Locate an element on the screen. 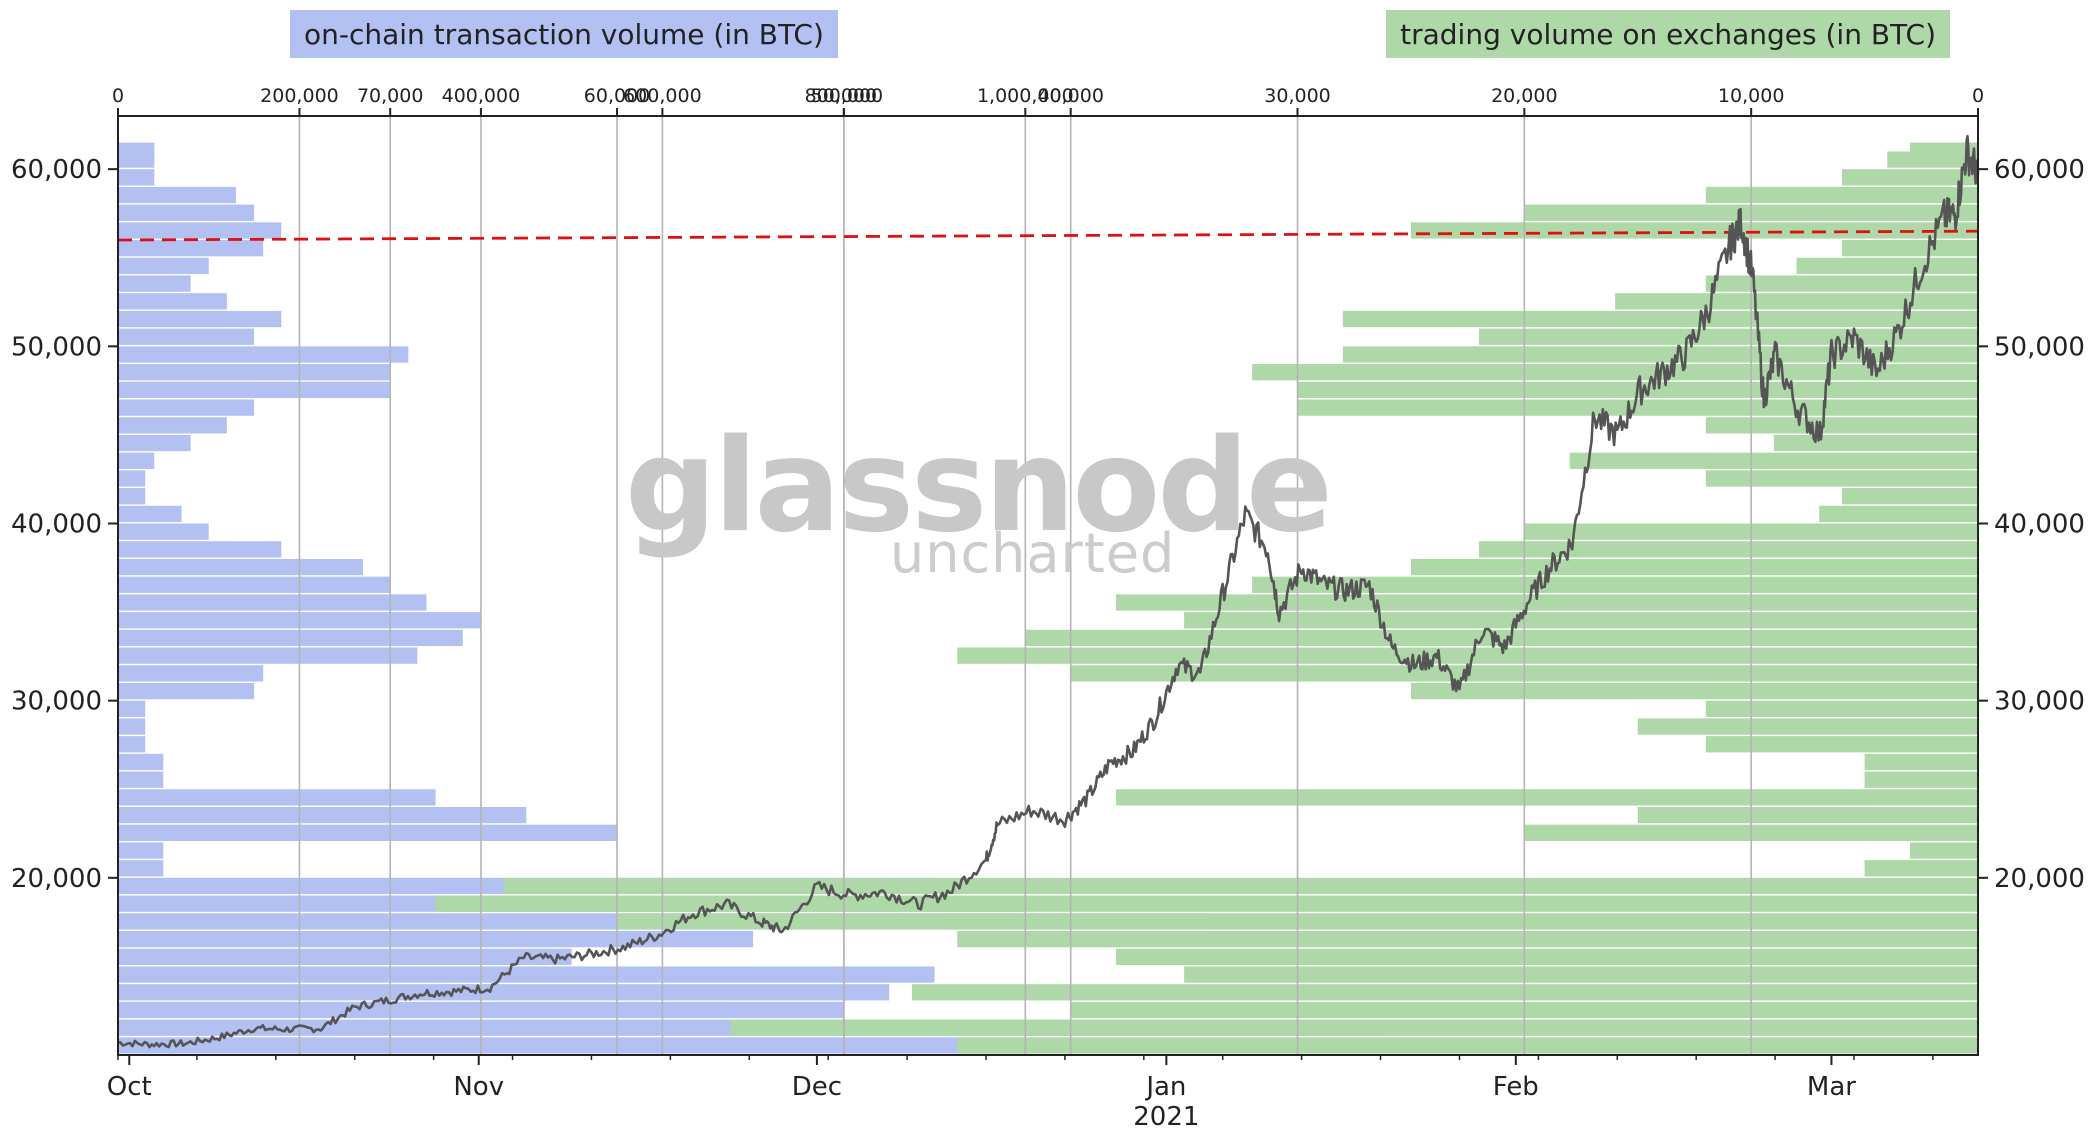 The height and width of the screenshot is (1128, 2090). y-tick-label-left: 20,000 is located at coordinates (56, 879).